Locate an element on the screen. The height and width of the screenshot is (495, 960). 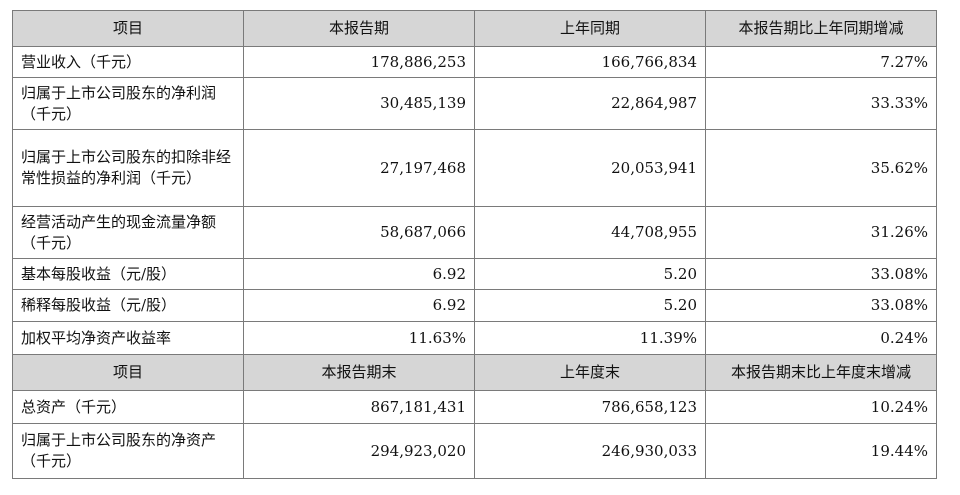
table-row: 营业收入（千元） 178,886,253 166,766,834 7.27% is located at coordinates (474, 62).